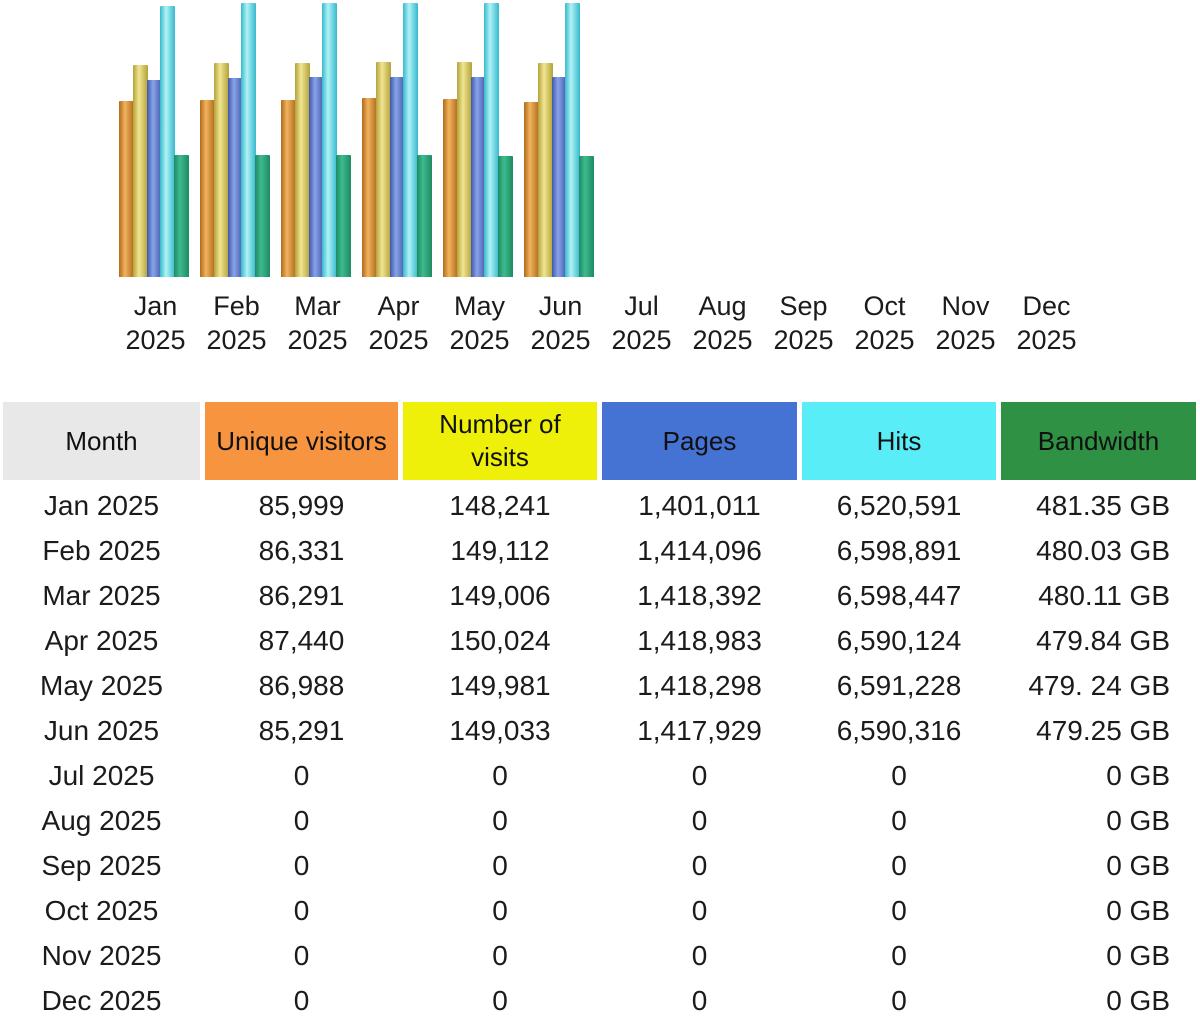 This screenshot has height=1017, width=1200. I want to click on bar-hits-may-2025, so click(491, 140).